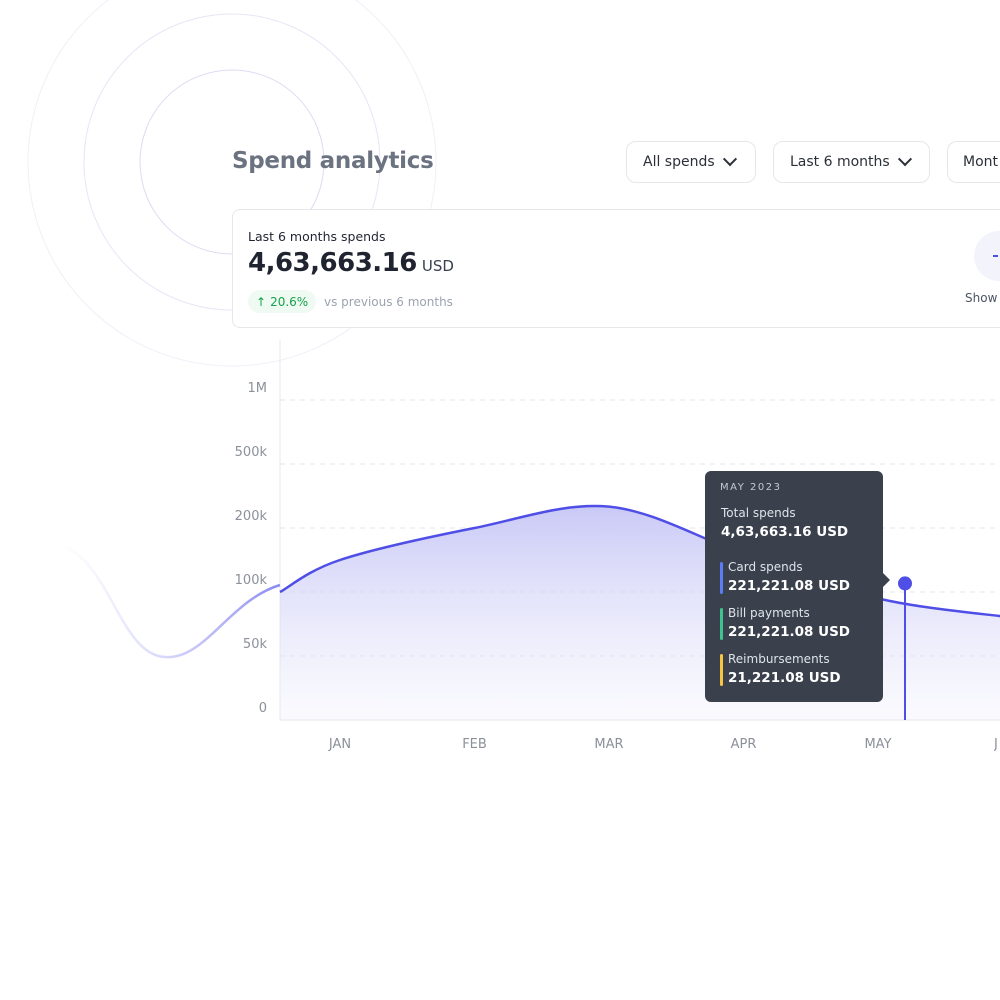  I want to click on summary-value: 4,63,663.16 USD, so click(351, 263).